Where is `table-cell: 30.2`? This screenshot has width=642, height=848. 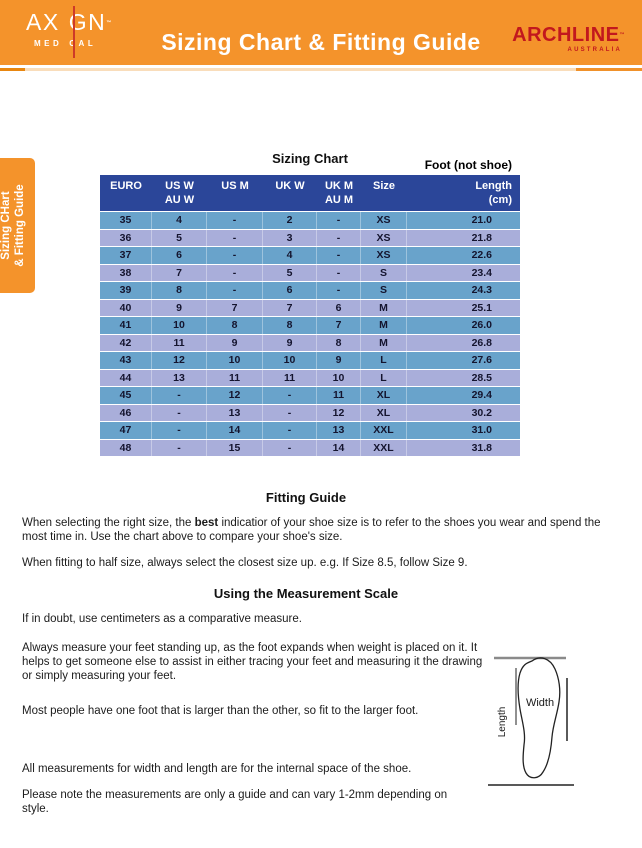
table-cell: 30.2 is located at coordinates (481, 412).